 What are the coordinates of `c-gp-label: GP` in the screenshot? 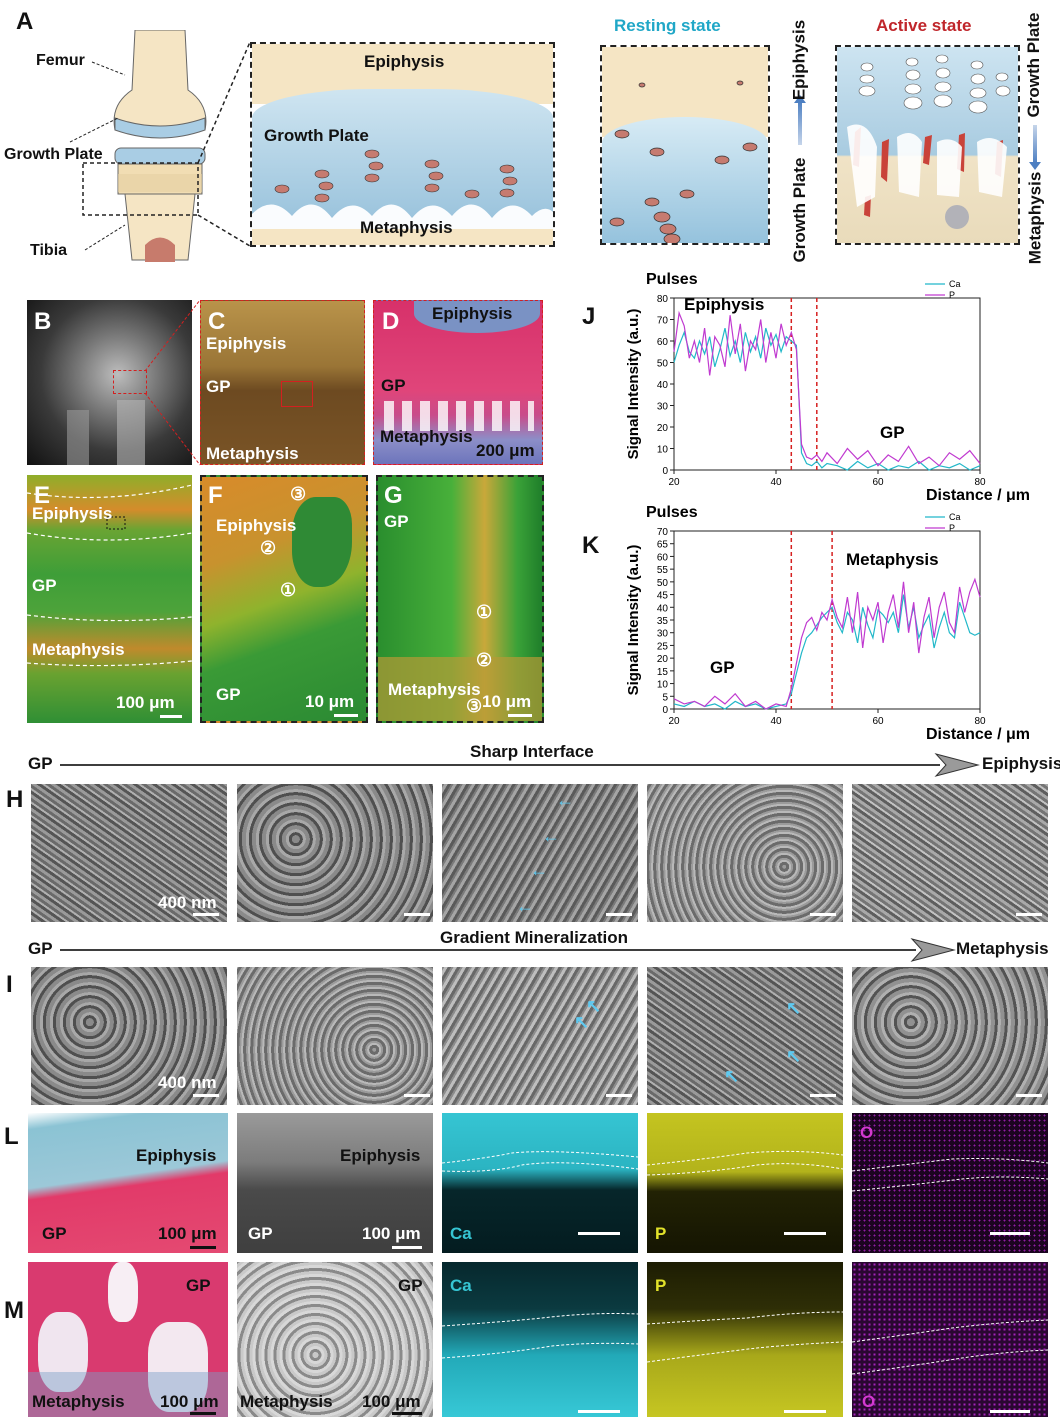 It's located at (218, 386).